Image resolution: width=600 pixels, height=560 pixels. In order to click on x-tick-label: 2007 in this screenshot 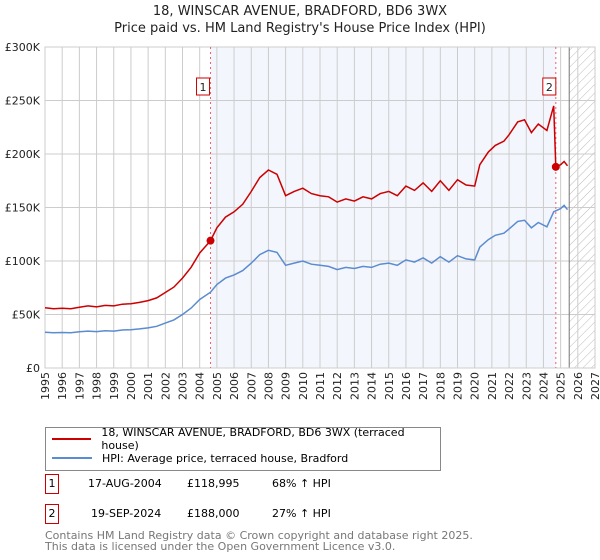, I will do `click(251, 386)`.